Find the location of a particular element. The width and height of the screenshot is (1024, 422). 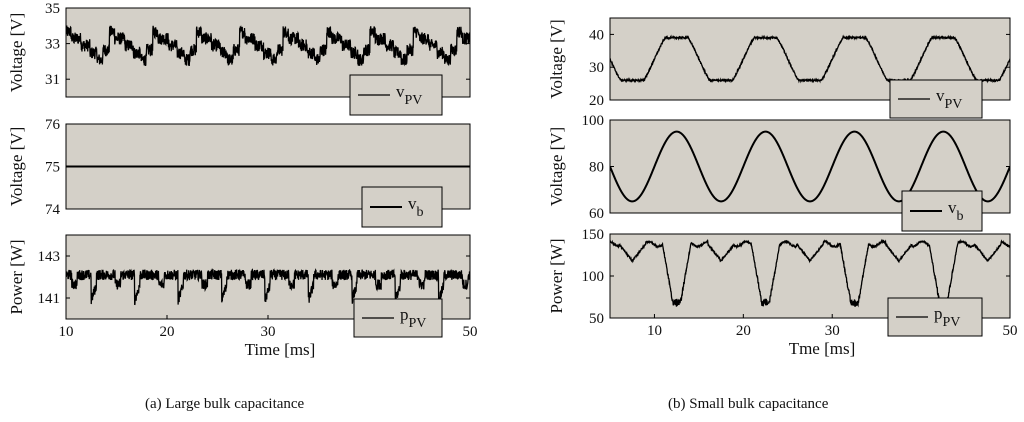

y-tick-label: 60 is located at coordinates (596, 214).